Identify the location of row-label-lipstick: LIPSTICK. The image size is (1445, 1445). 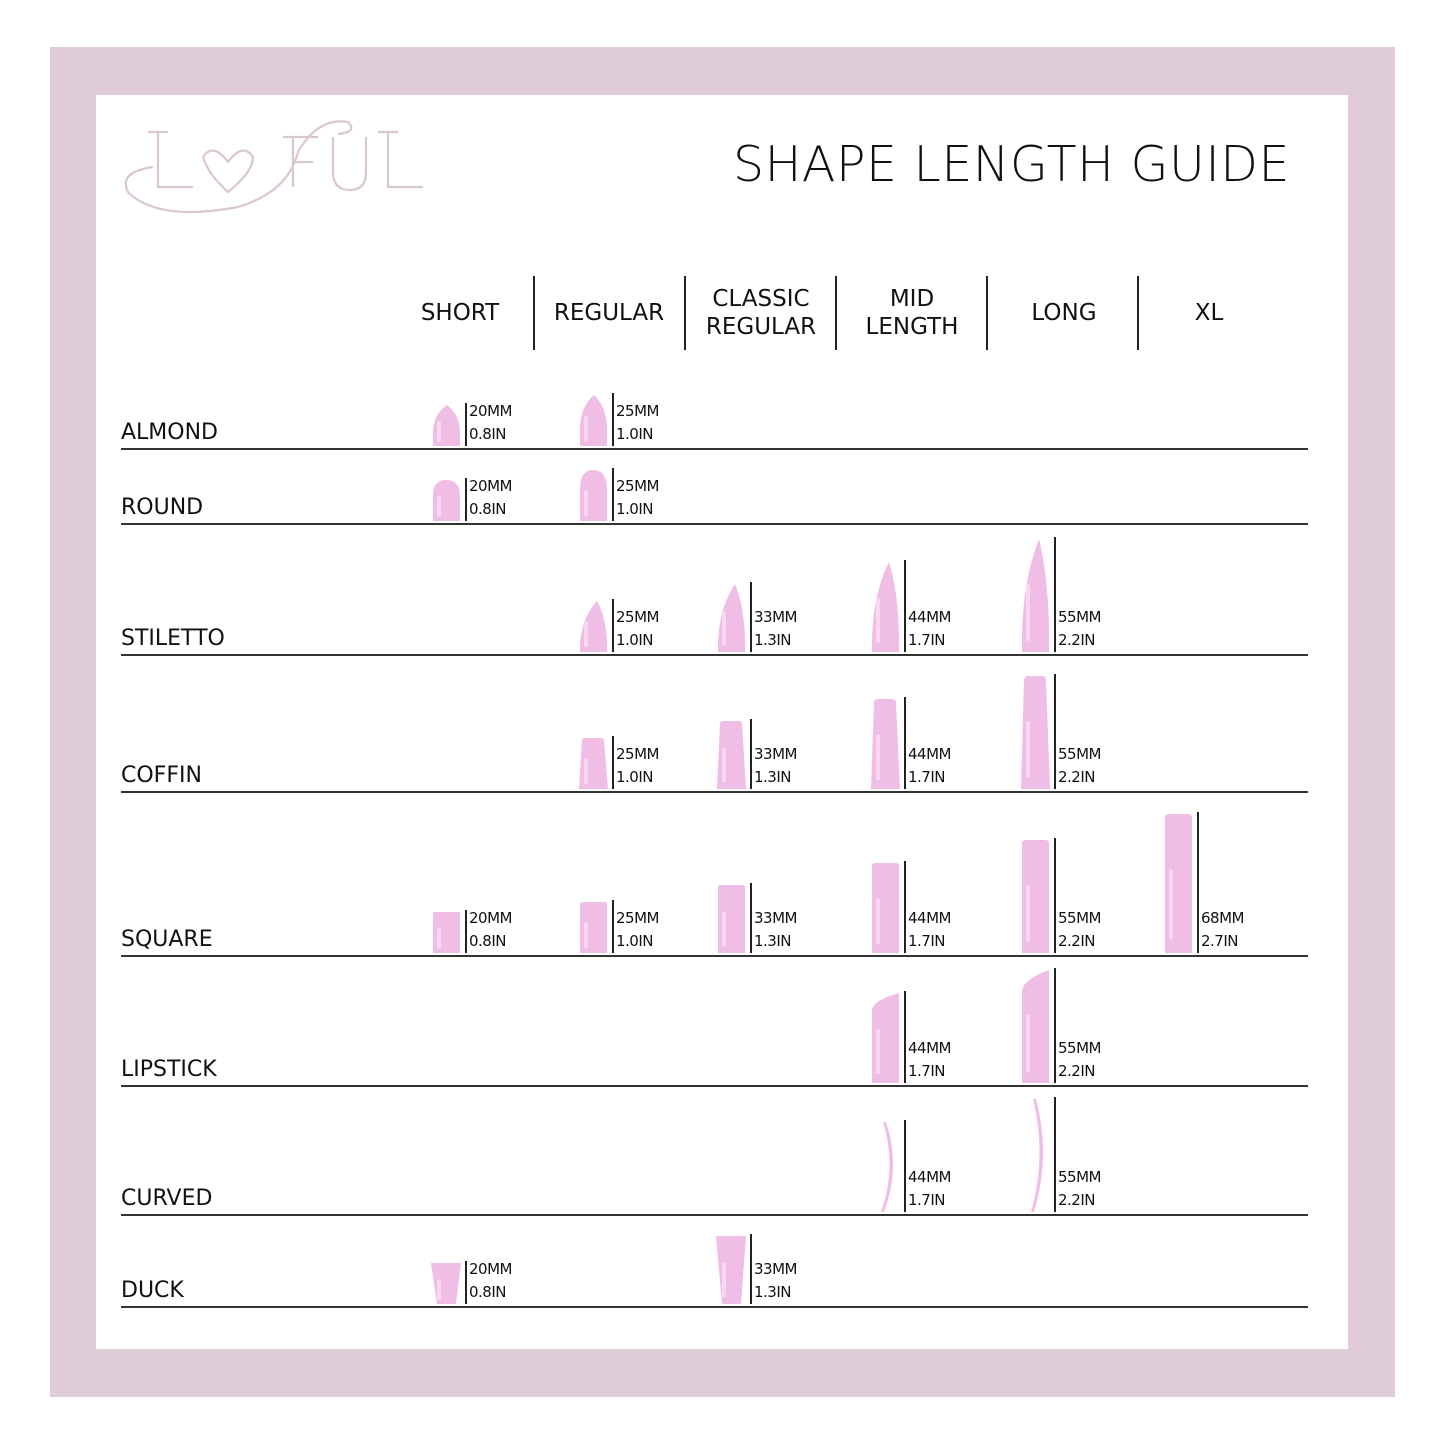
(169, 1069).